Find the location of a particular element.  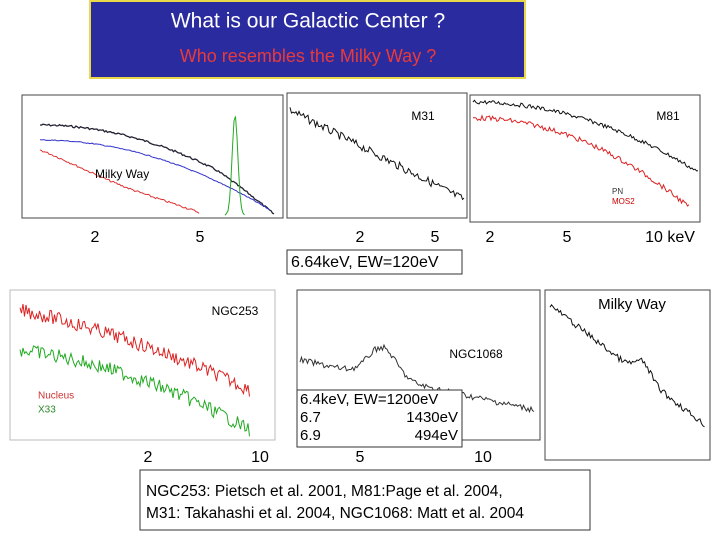

note: 6.64keV, EW=120eV is located at coordinates (365, 262).